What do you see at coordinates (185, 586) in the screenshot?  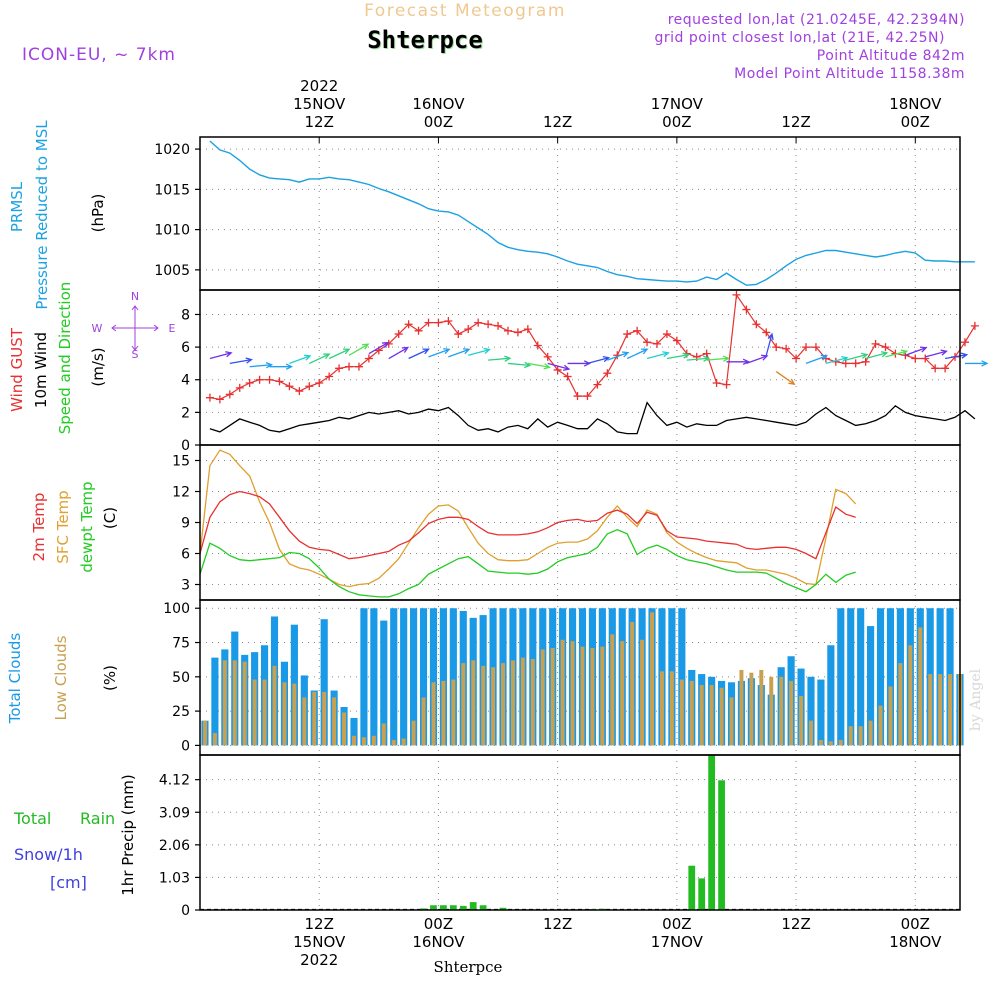 I see `y-tick-label: 3` at bounding box center [185, 586].